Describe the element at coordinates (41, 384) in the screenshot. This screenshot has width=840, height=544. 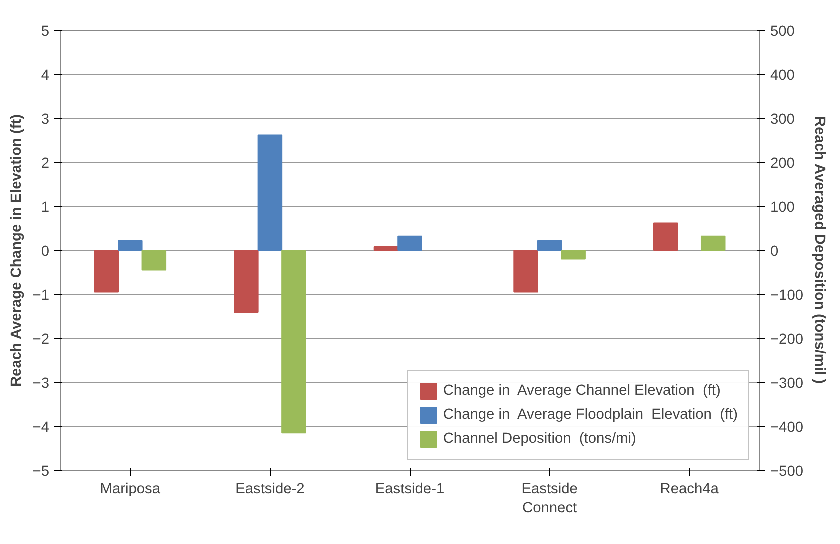
I see `y-tick-label: −3` at that location.